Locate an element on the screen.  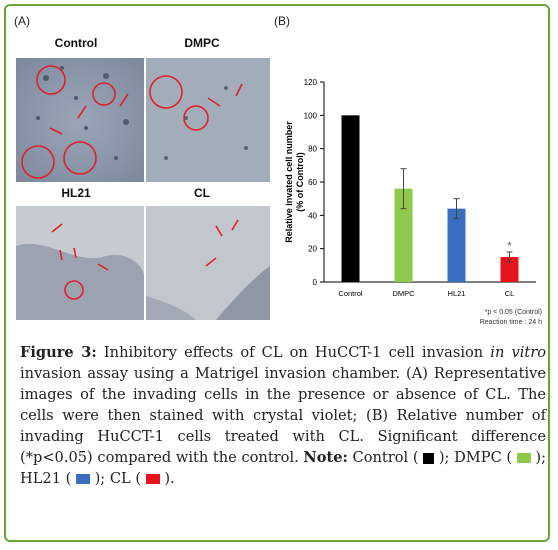
y-axis-label-line2: (% of Control) is located at coordinates (300, 181).